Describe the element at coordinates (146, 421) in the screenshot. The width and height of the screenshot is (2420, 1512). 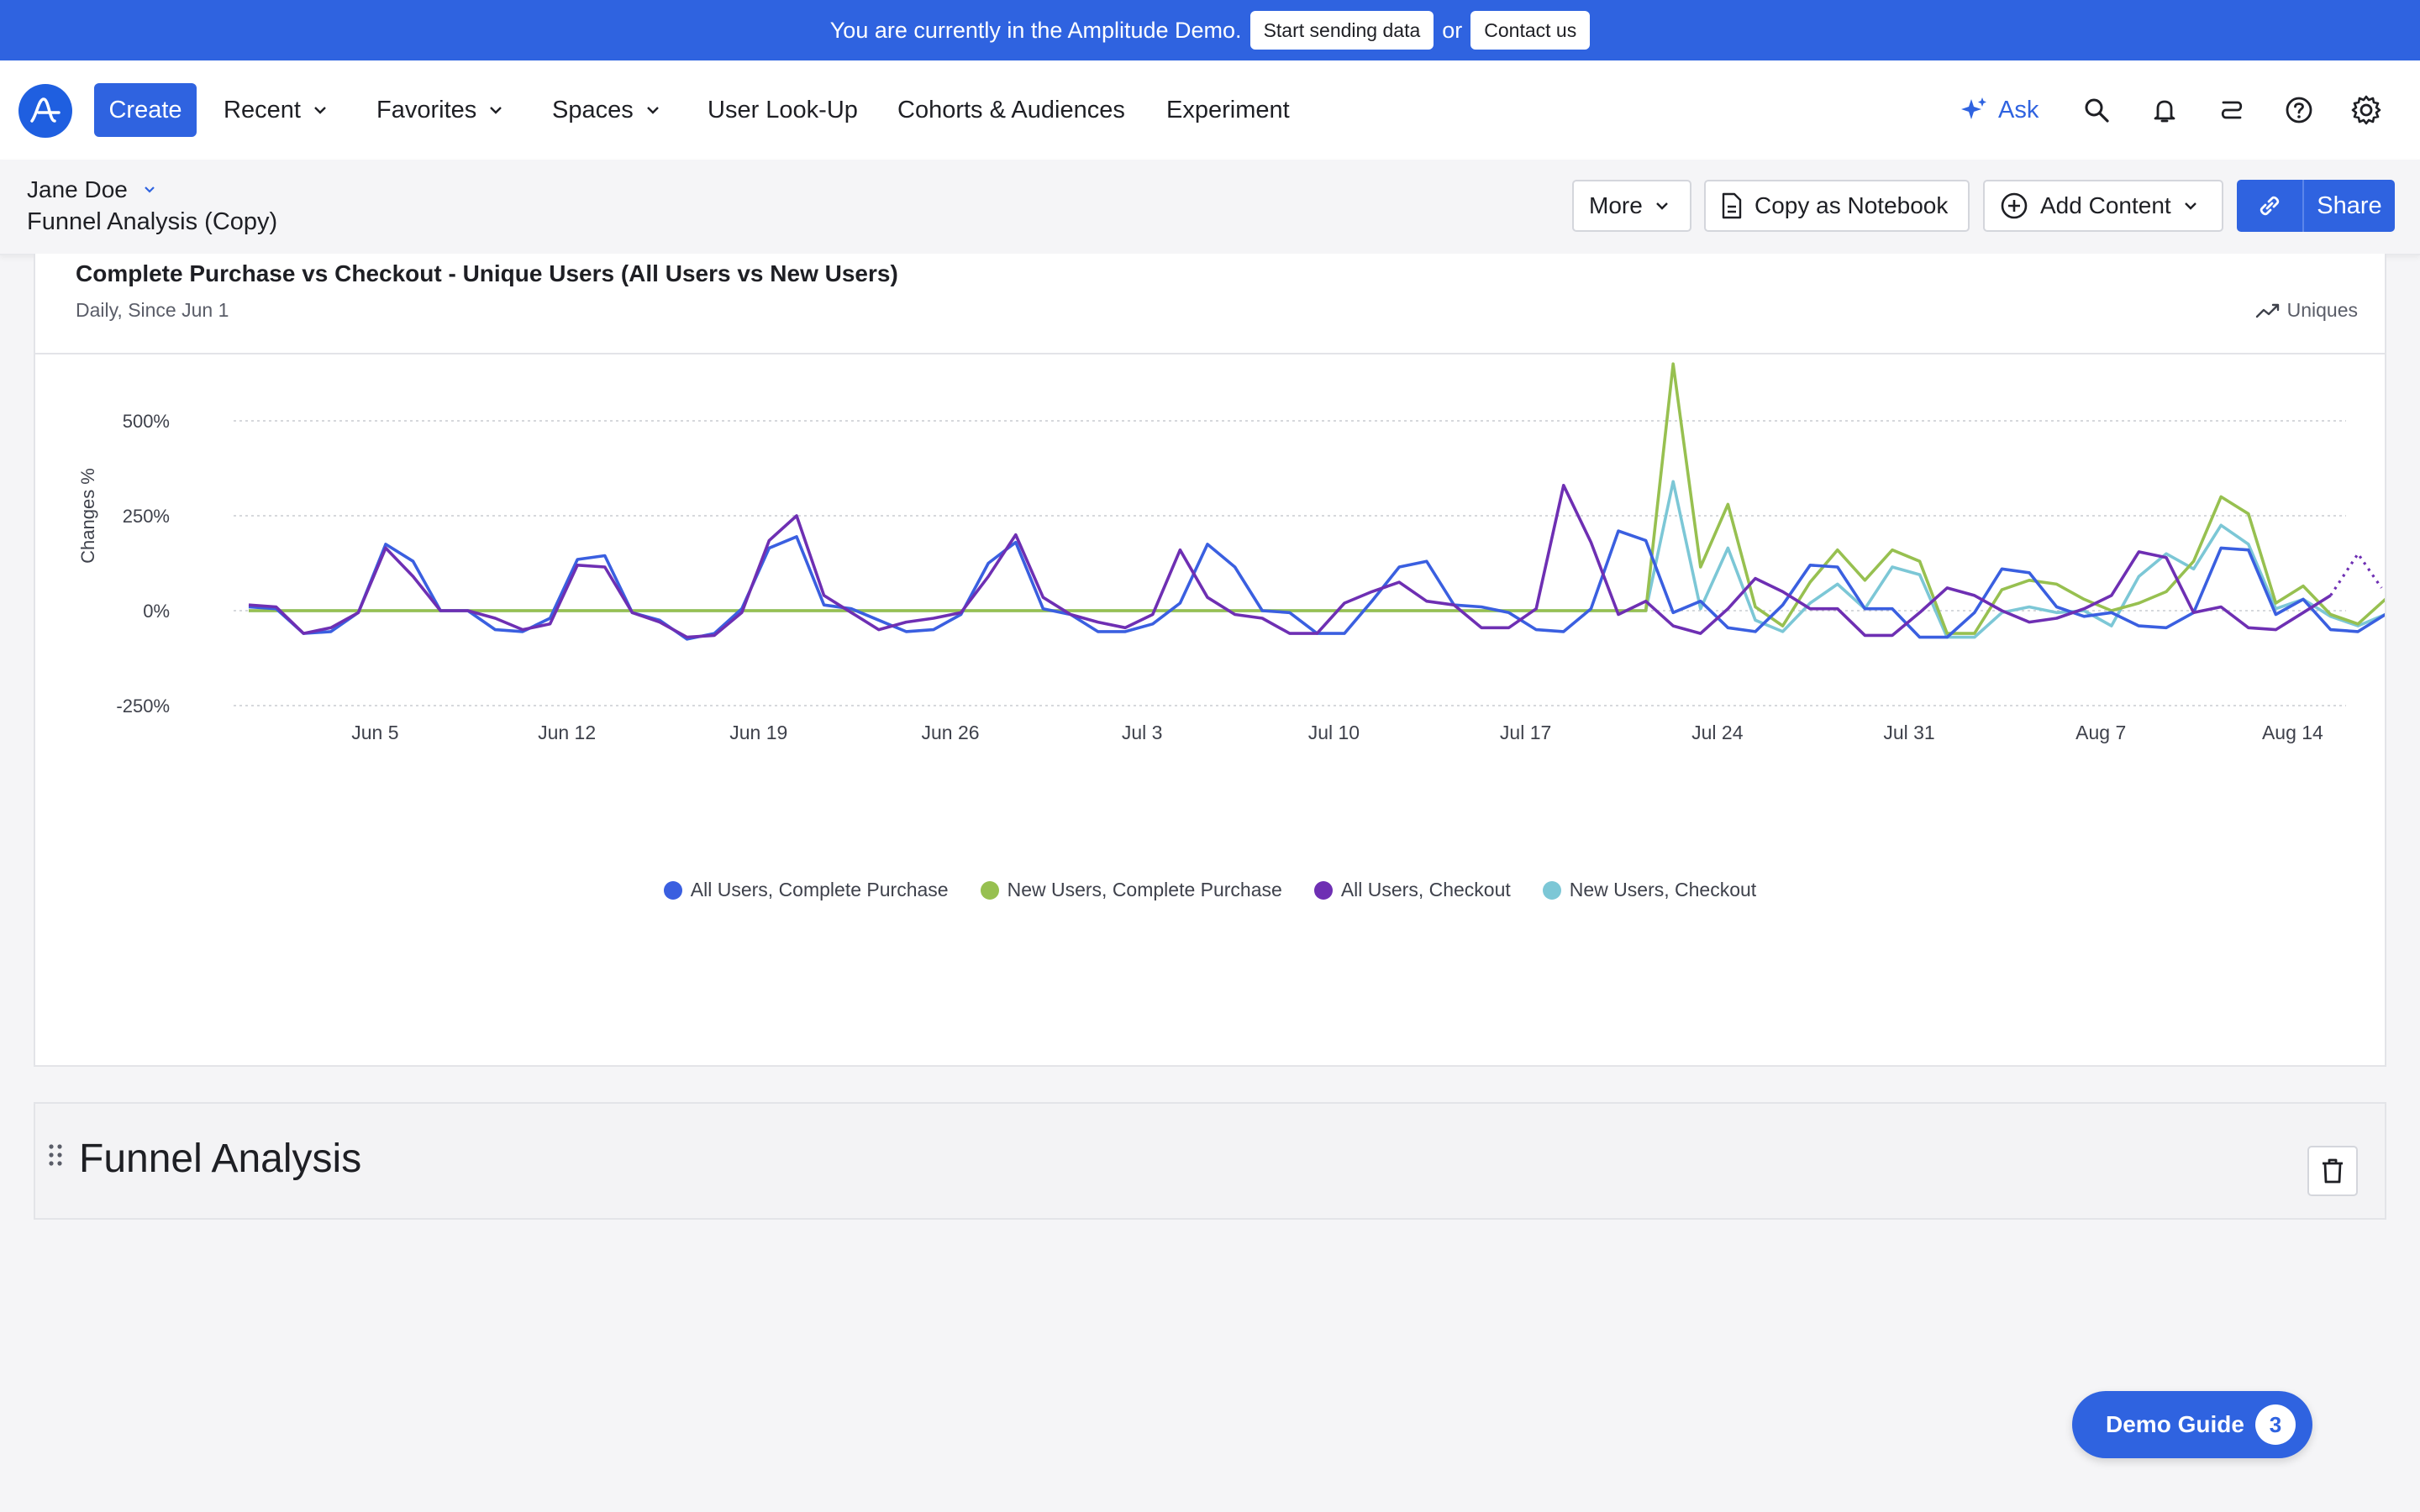
I see `y-tick-label: 500%` at that location.